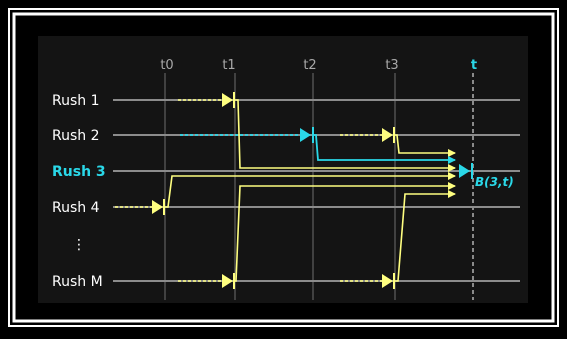 The image size is (567, 339). I want to click on row-label-ellipsis: ⋮, so click(79, 245).